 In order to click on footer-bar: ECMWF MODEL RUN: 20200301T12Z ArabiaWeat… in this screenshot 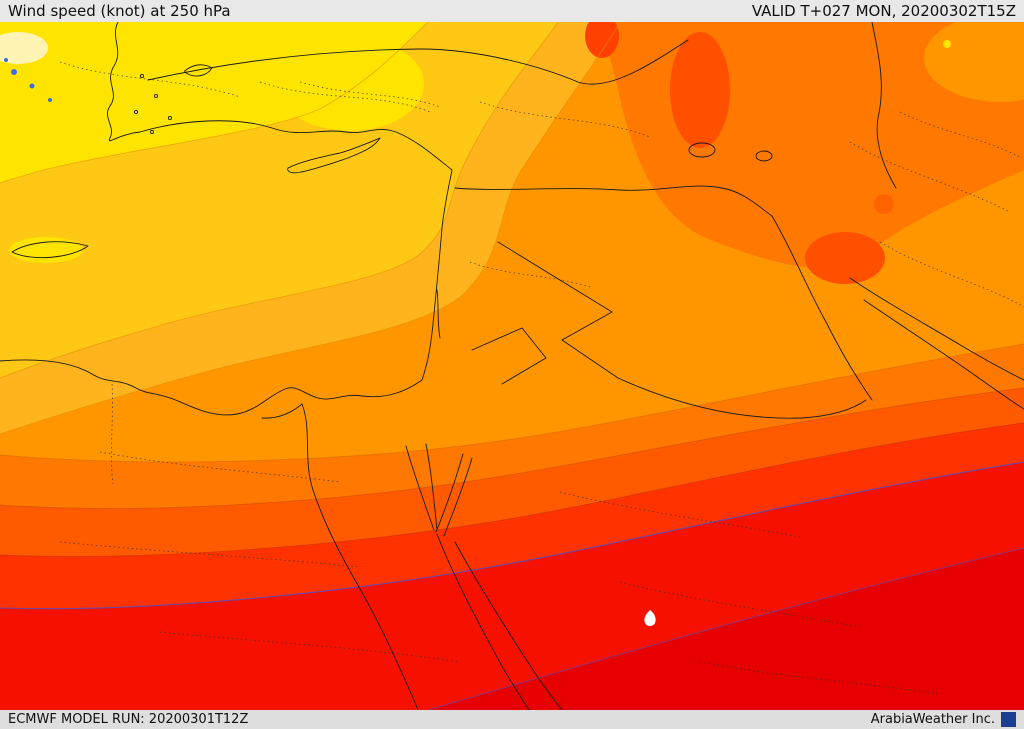, I will do `click(512, 719)`.